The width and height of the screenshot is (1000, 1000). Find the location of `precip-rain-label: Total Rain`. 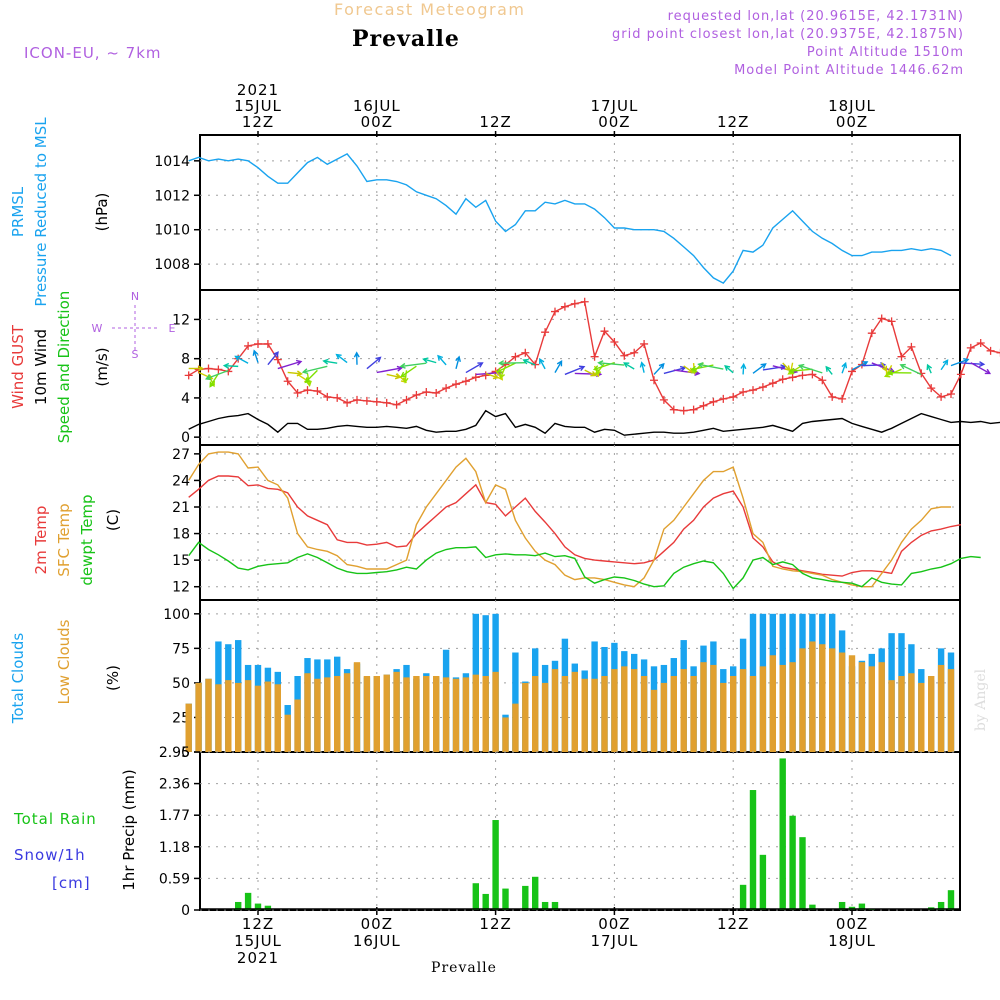

precip-rain-label: Total Rain is located at coordinates (55, 819).